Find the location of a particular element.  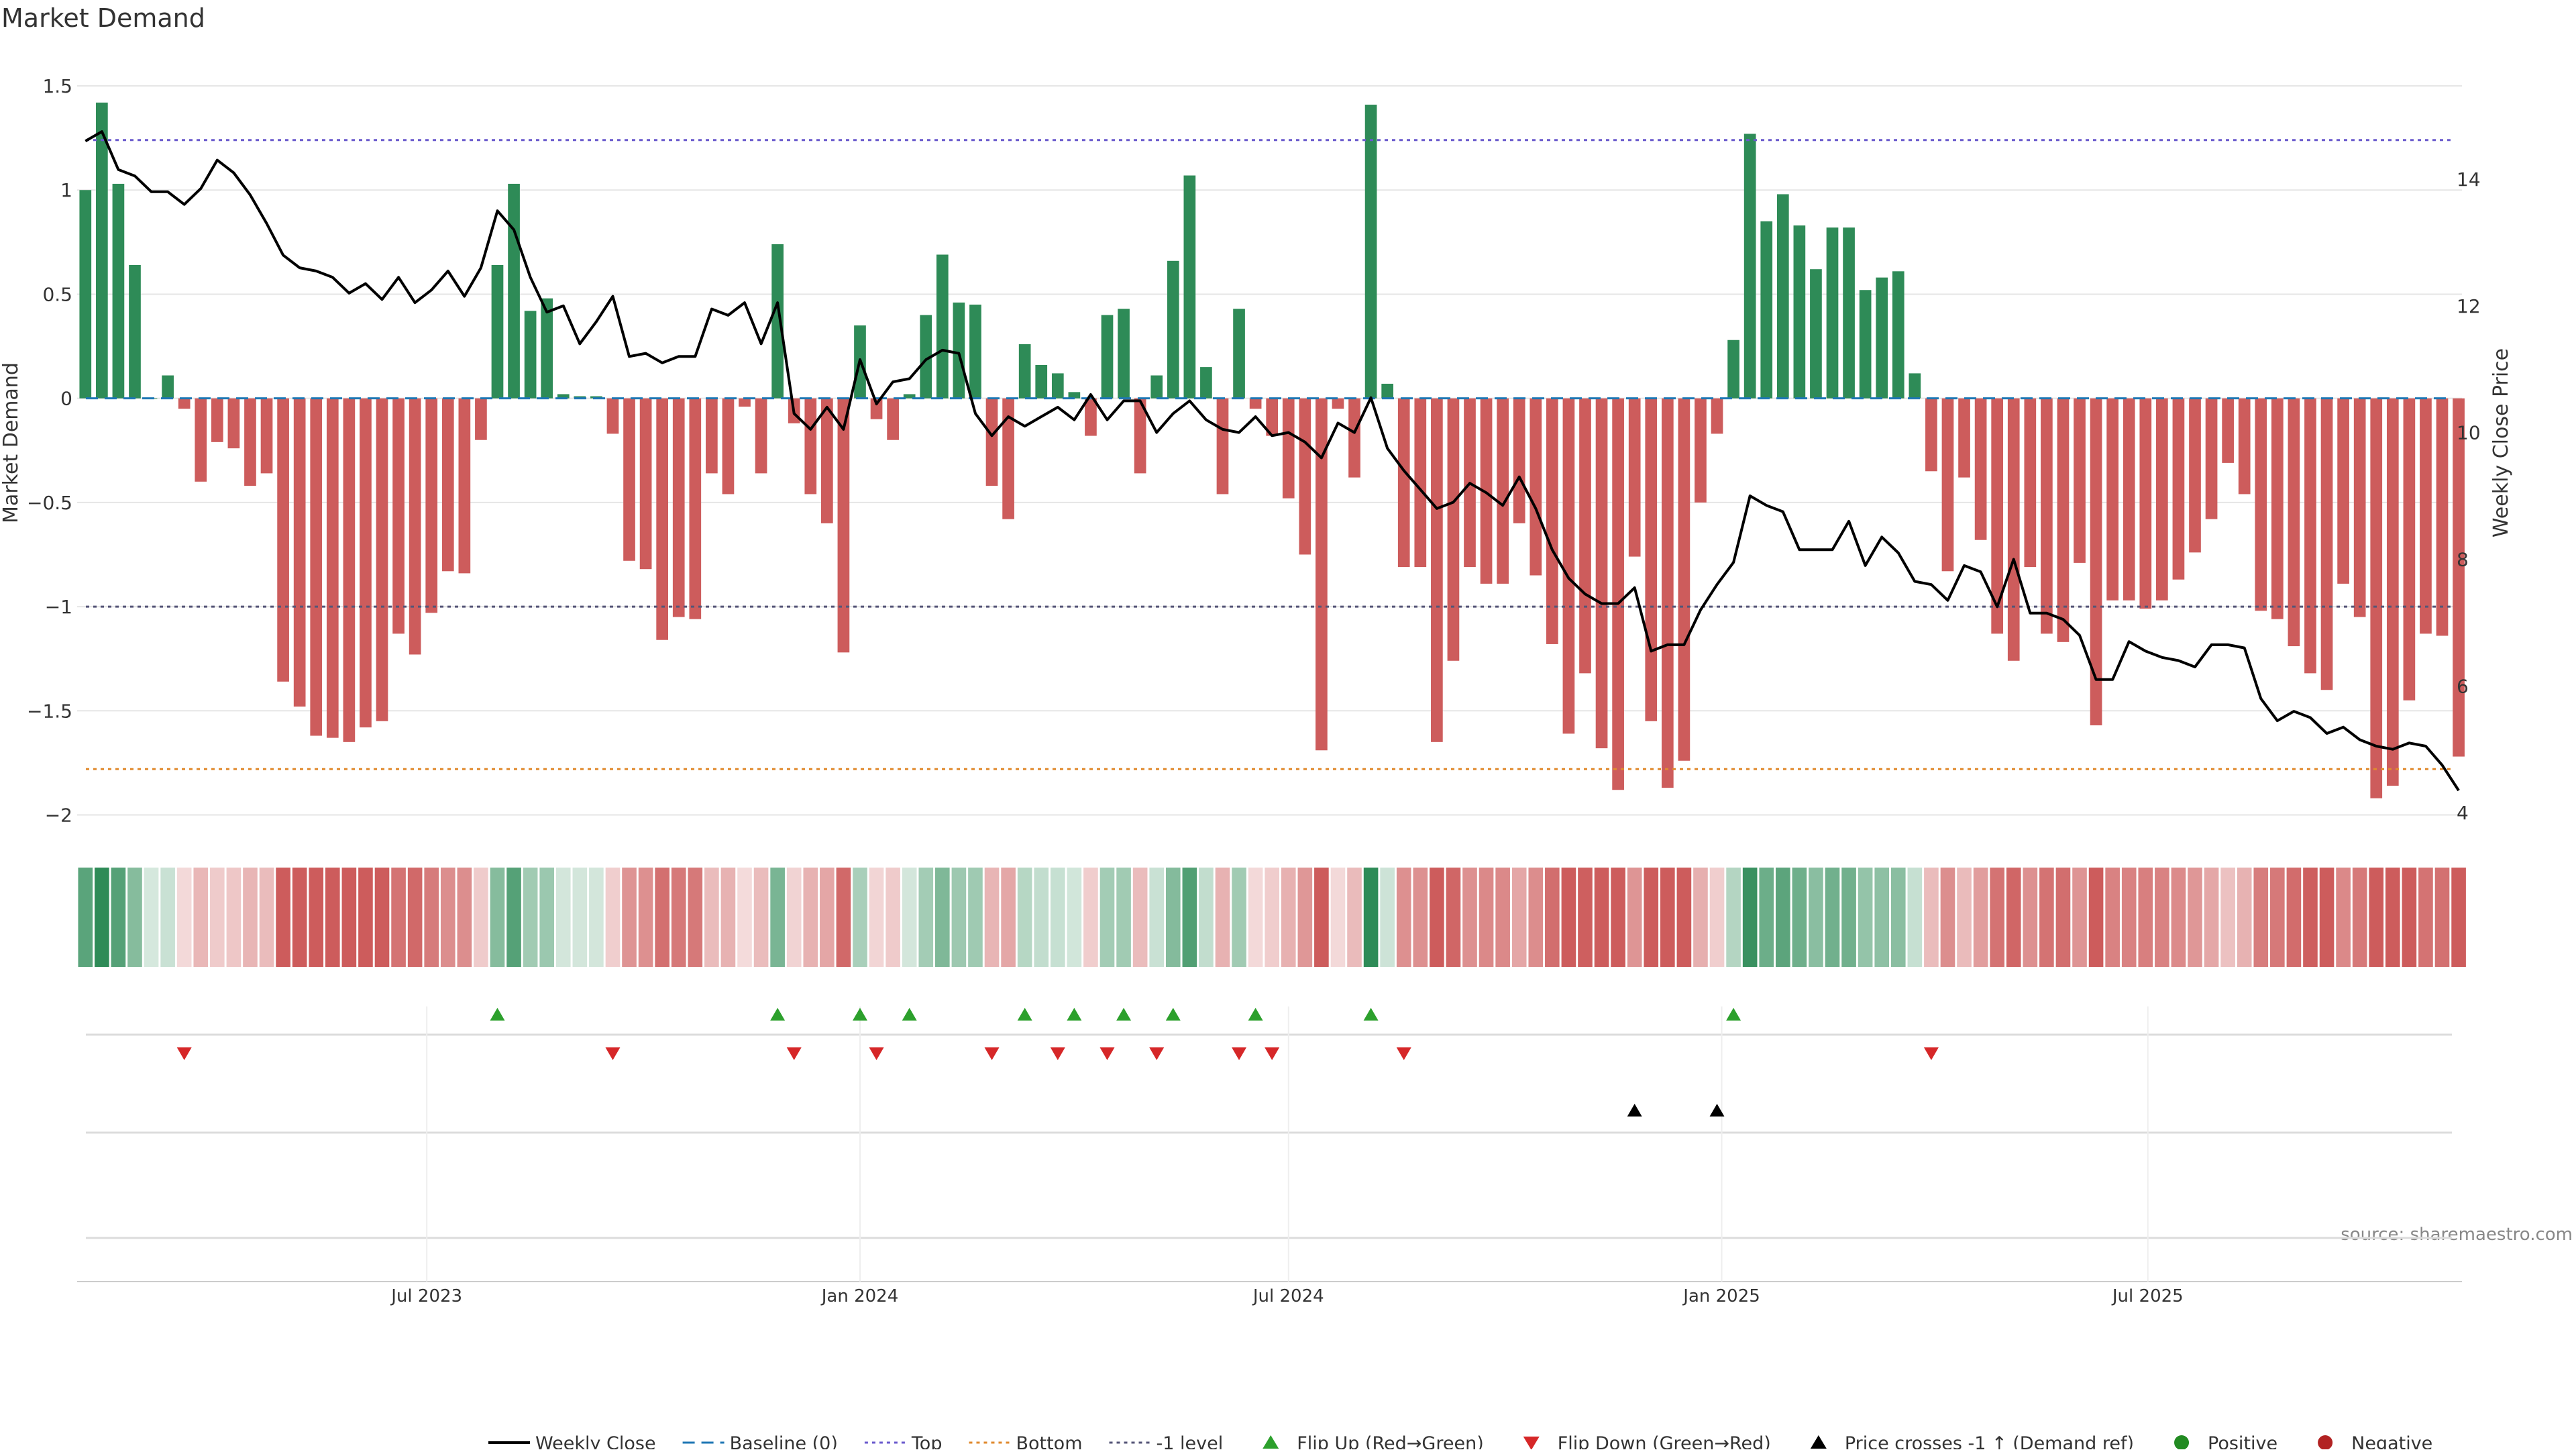

legend-label: Top is located at coordinates (927, 1441).